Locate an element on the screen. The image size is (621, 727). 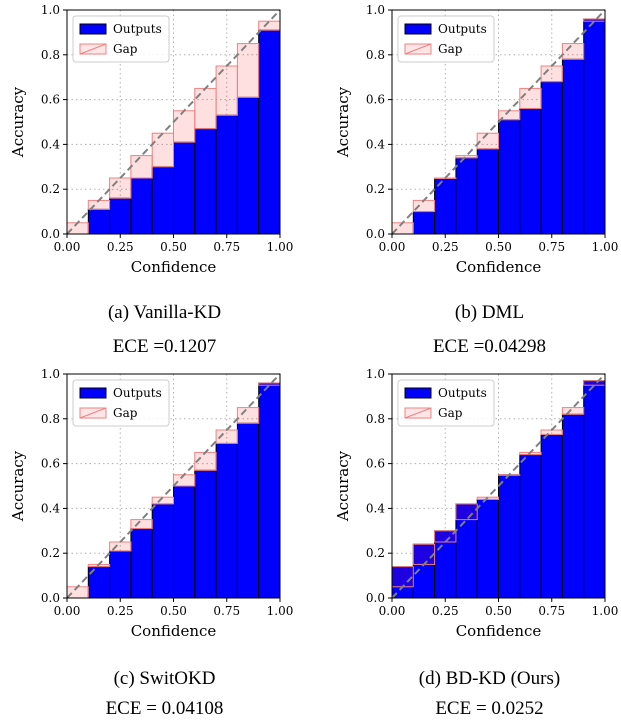
y-tick-label: 0.6 is located at coordinates (50, 464).